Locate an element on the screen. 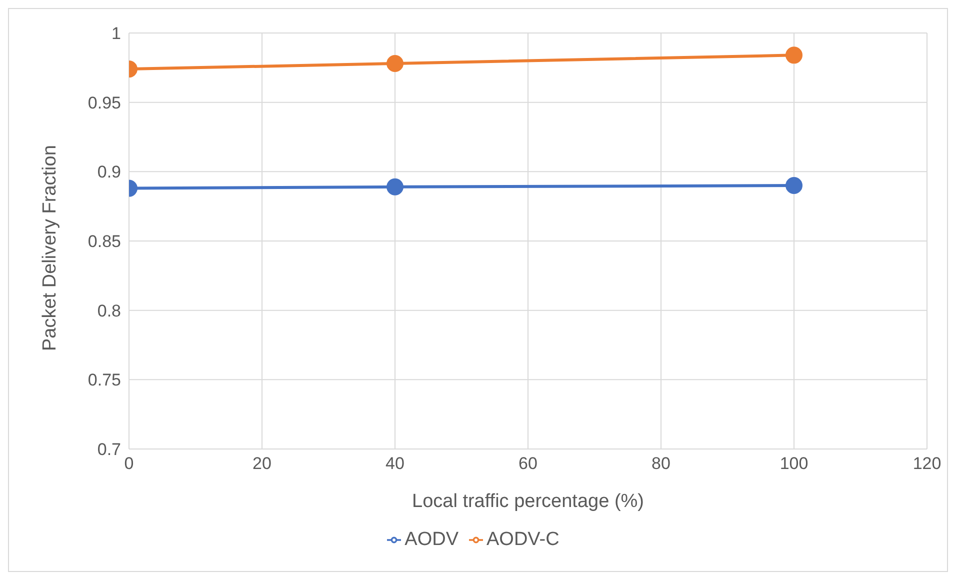 Image resolution: width=956 pixels, height=580 pixels. x-tick-label: 20 is located at coordinates (262, 464).